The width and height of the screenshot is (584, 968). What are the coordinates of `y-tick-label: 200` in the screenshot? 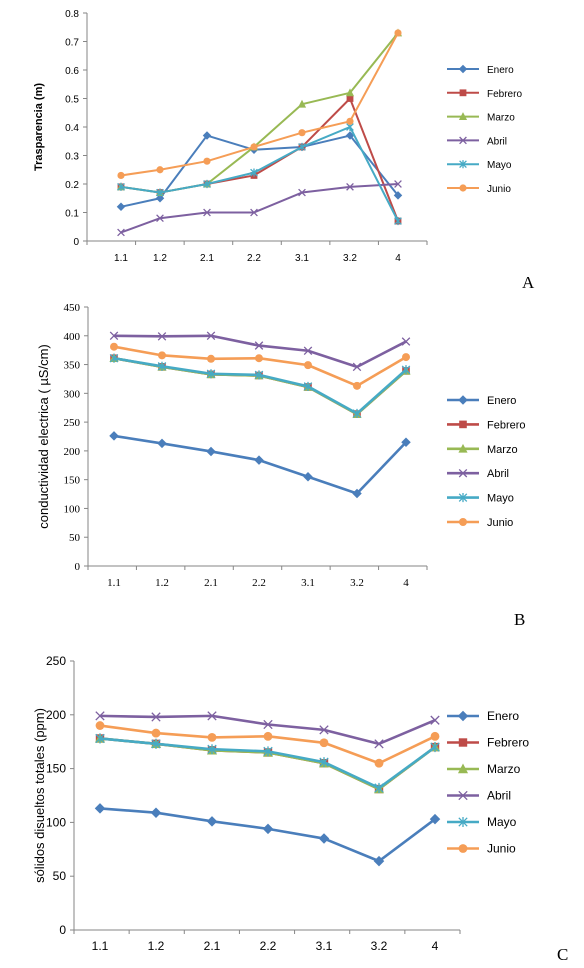 It's located at (56, 715).